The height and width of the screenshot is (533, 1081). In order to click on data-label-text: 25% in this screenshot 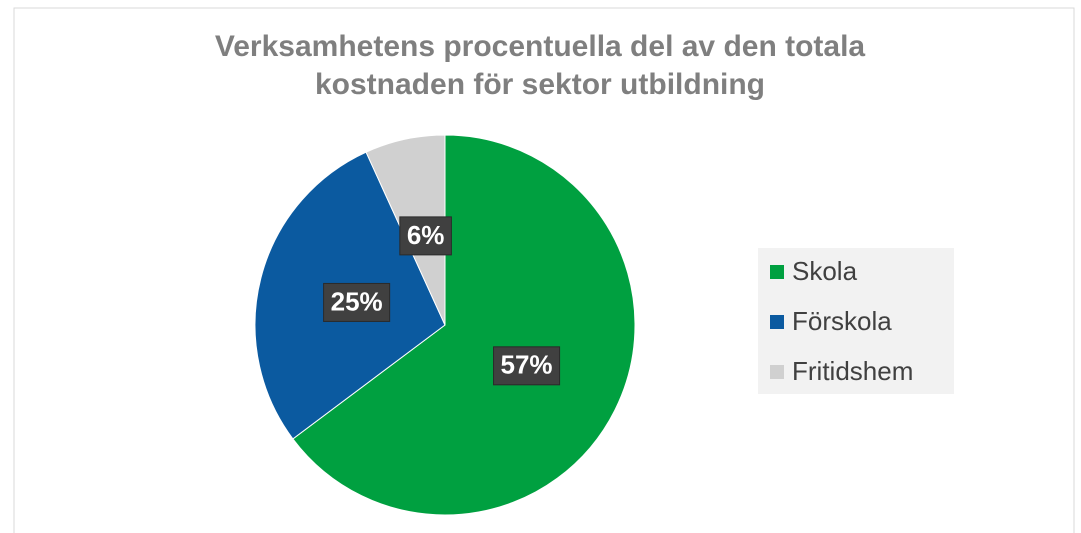, I will do `click(357, 301)`.